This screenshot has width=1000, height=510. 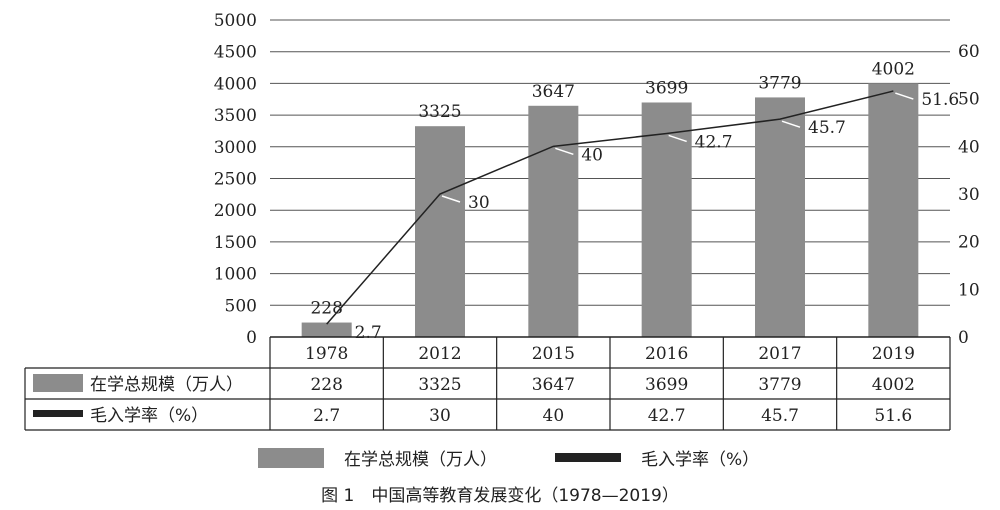 What do you see at coordinates (963, 338) in the screenshot?
I see `right-tick-label: 0` at bounding box center [963, 338].